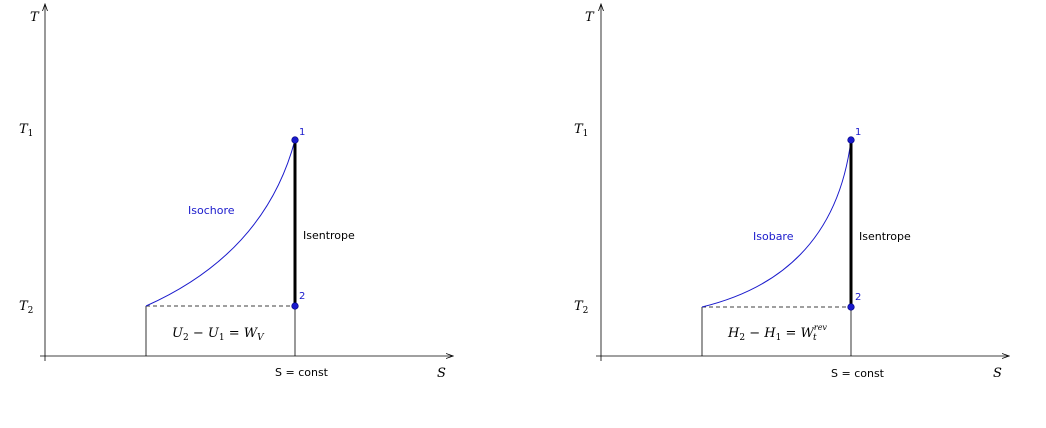 The width and height of the screenshot is (1046, 428). Describe the element at coordinates (773, 236) in the screenshot. I see `curve-label: Isobare` at that location.